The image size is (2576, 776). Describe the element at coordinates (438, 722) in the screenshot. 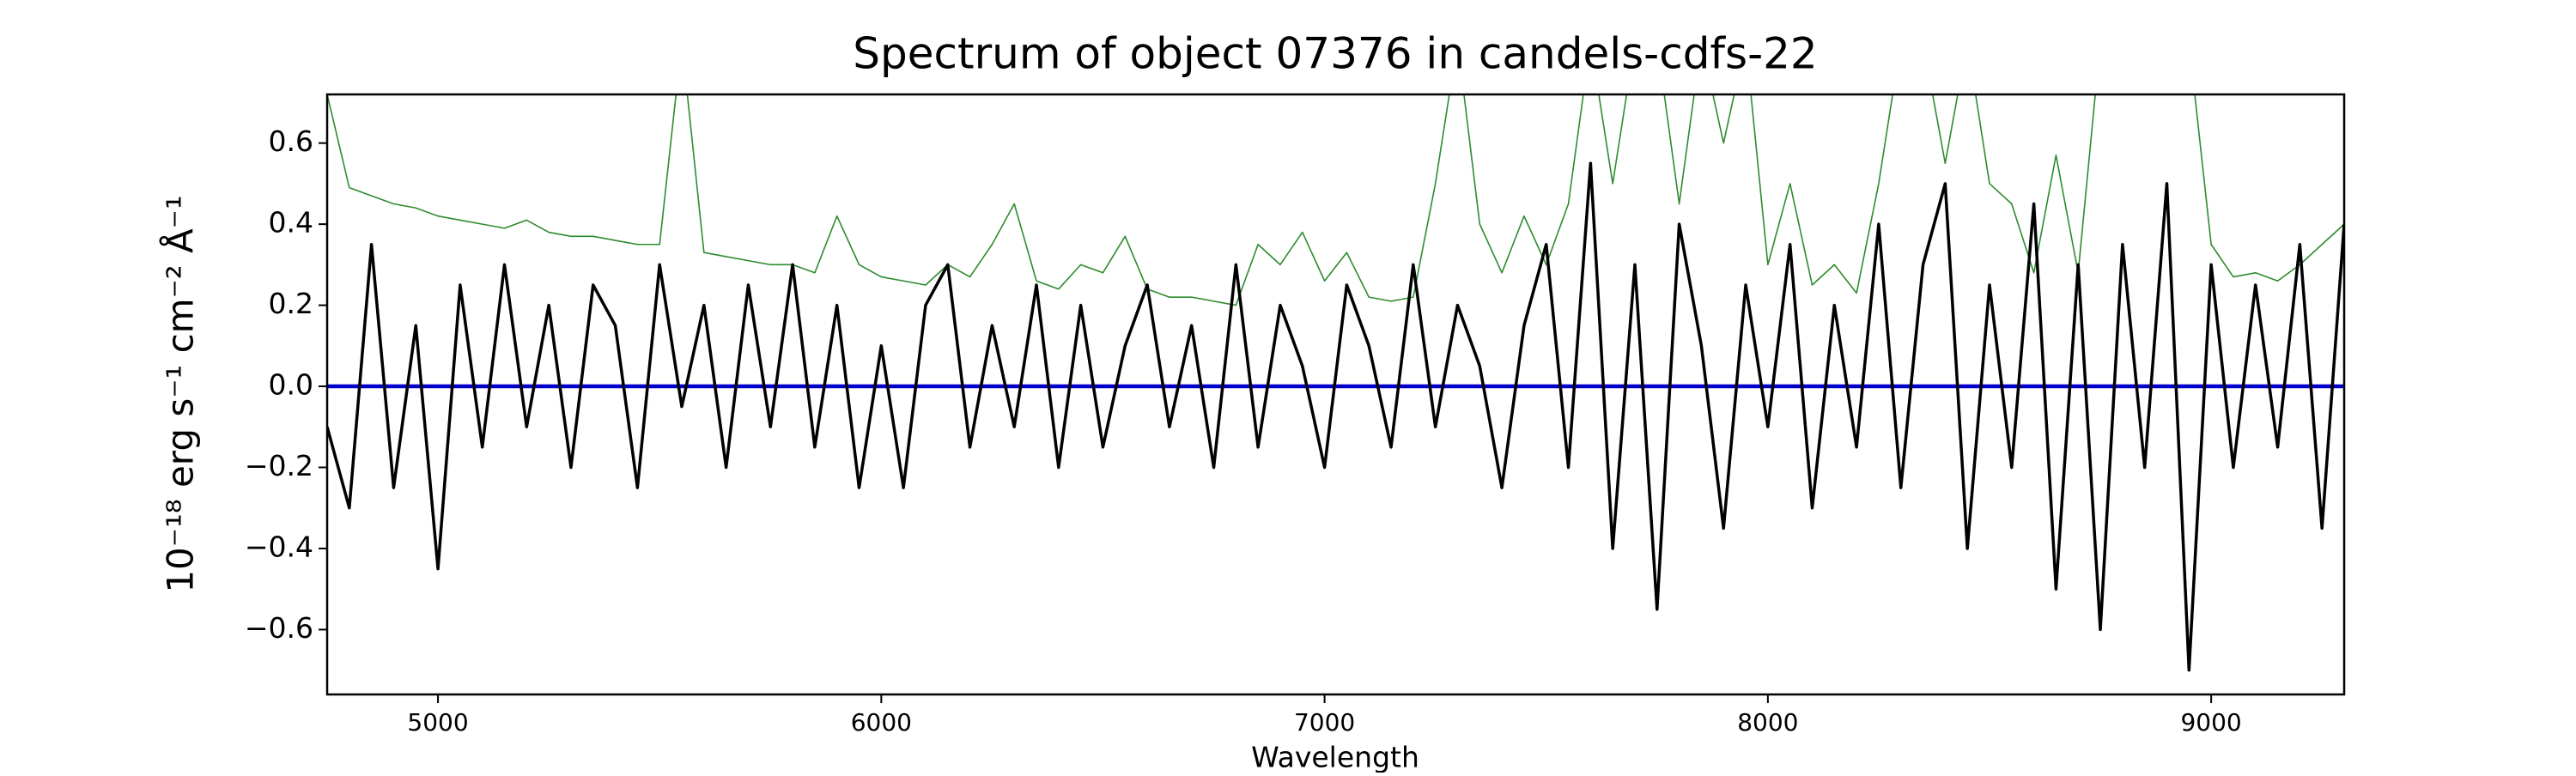

I see `x-tick-label: 5000` at that location.